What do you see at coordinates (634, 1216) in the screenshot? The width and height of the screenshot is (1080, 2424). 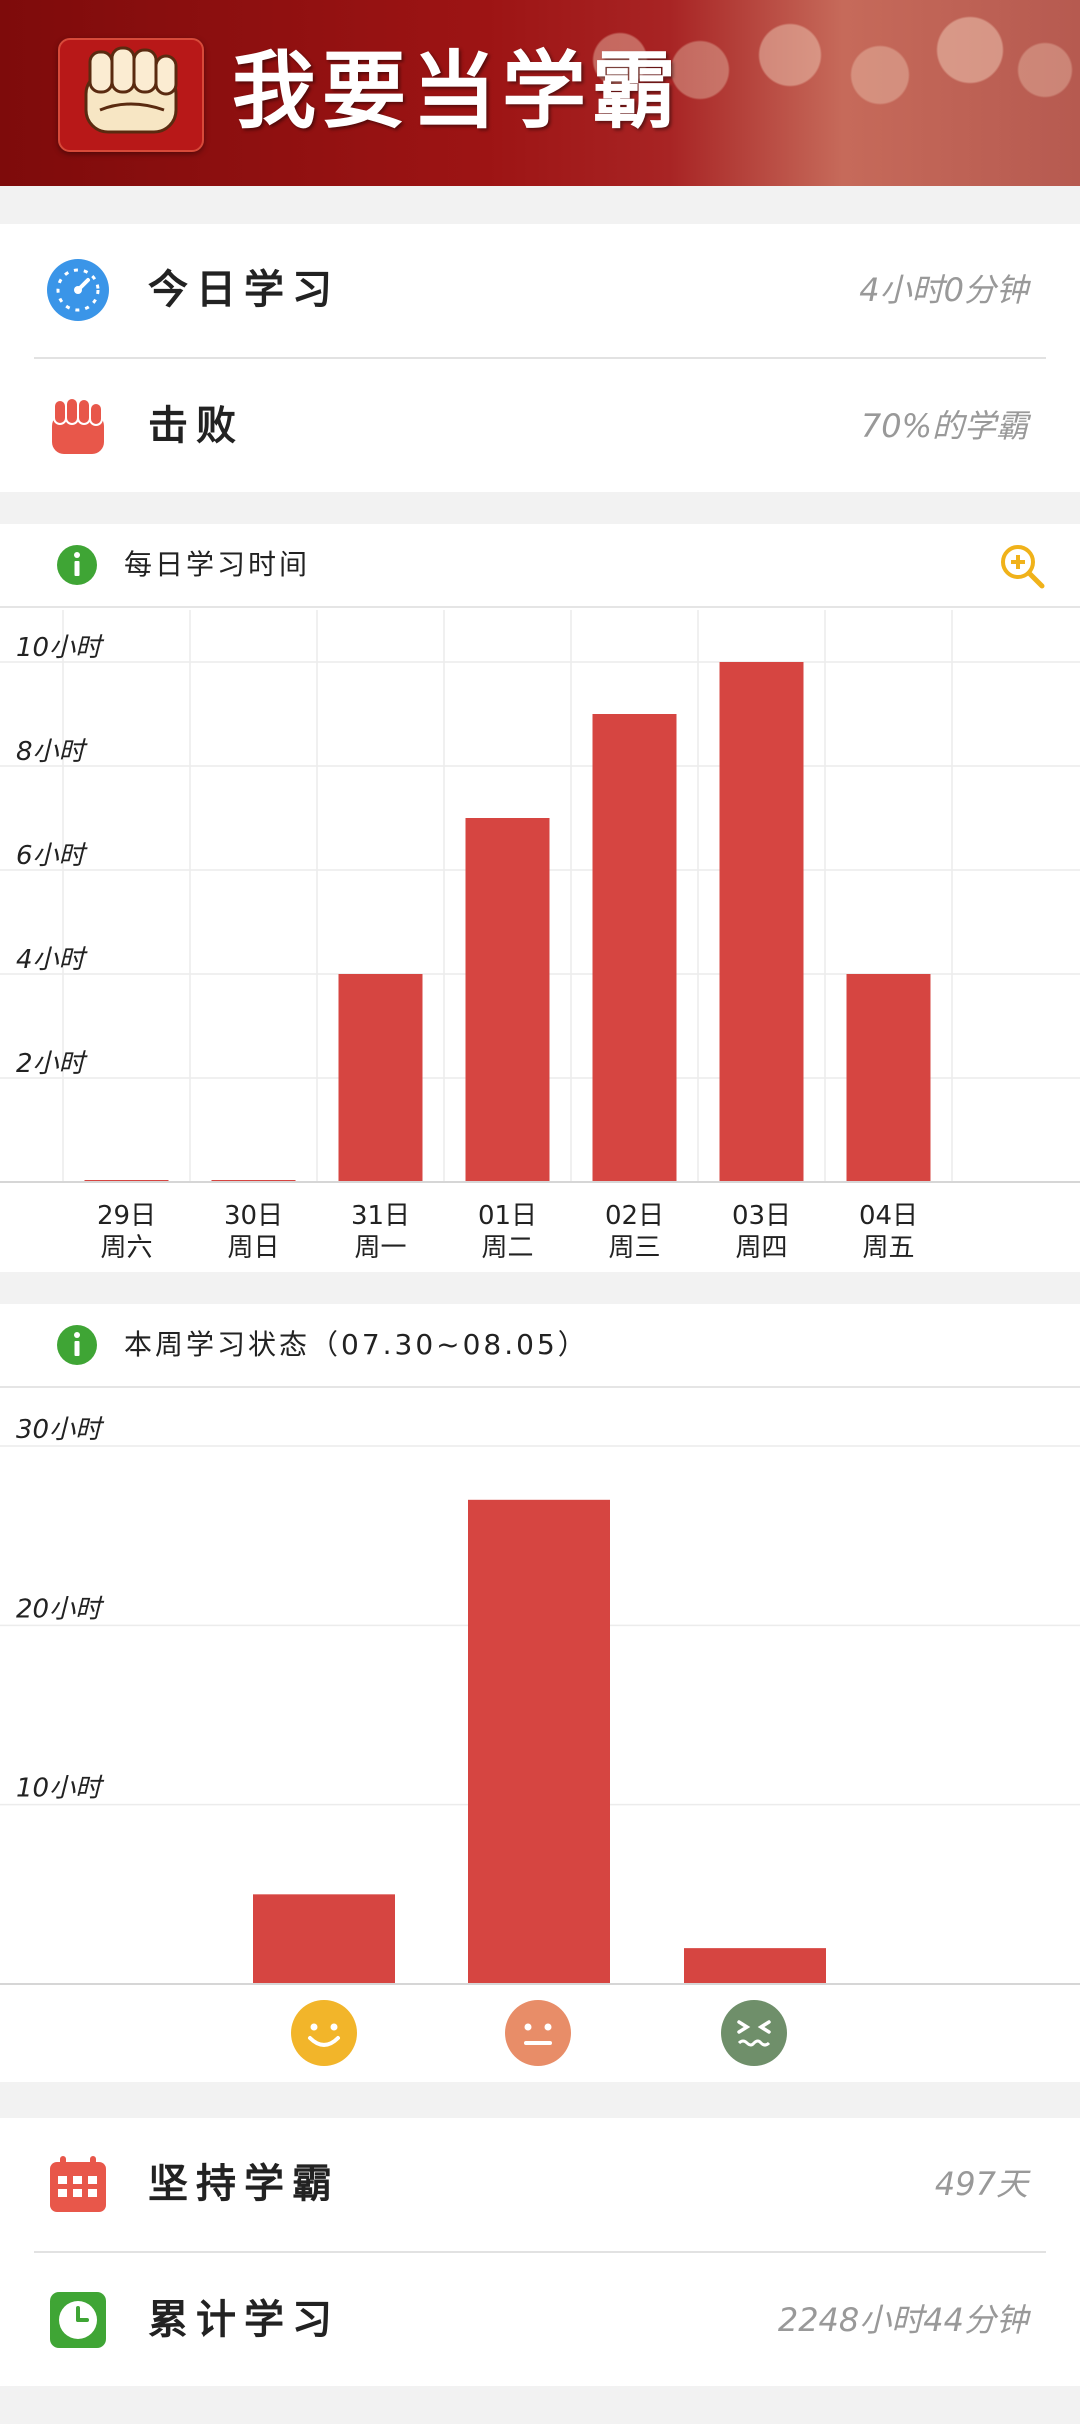 I see `x-tick-label: 02日` at bounding box center [634, 1216].